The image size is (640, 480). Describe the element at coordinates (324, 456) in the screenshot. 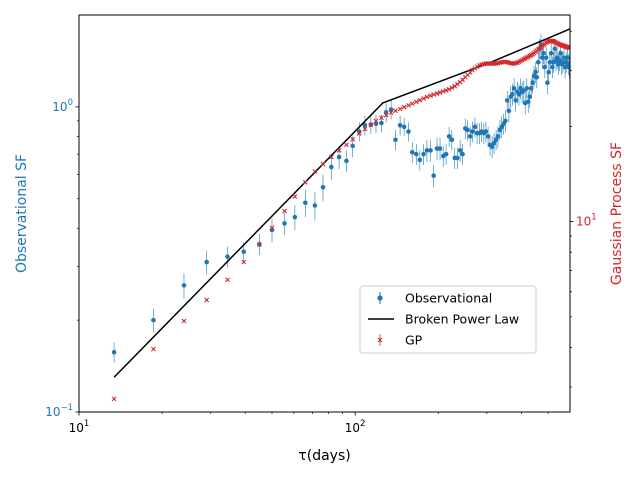

I see `x-axis-title: τ(days)` at that location.